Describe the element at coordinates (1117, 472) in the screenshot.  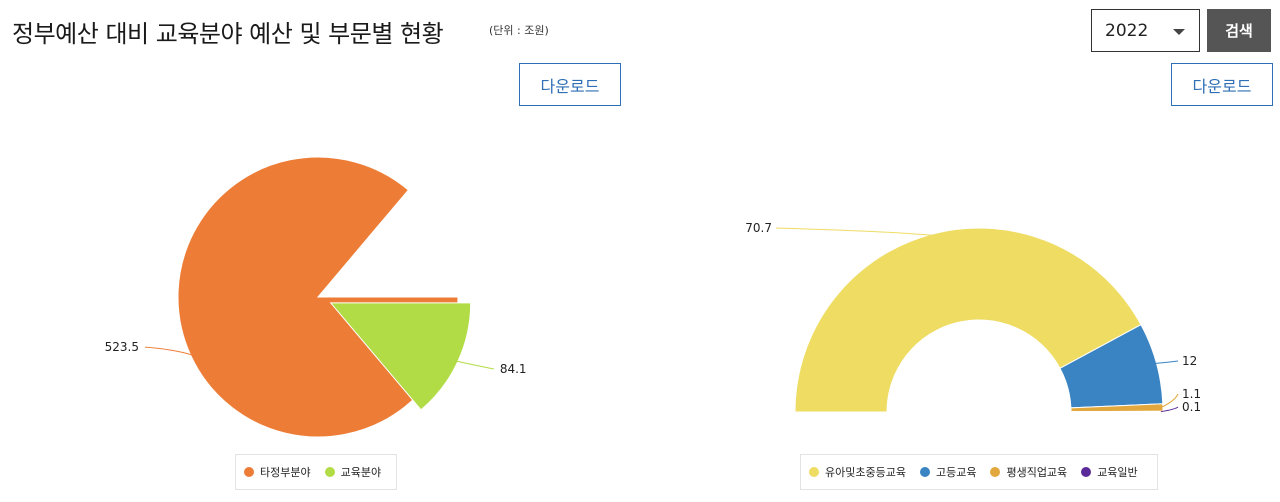
I see `legend-label: 교육일반` at that location.